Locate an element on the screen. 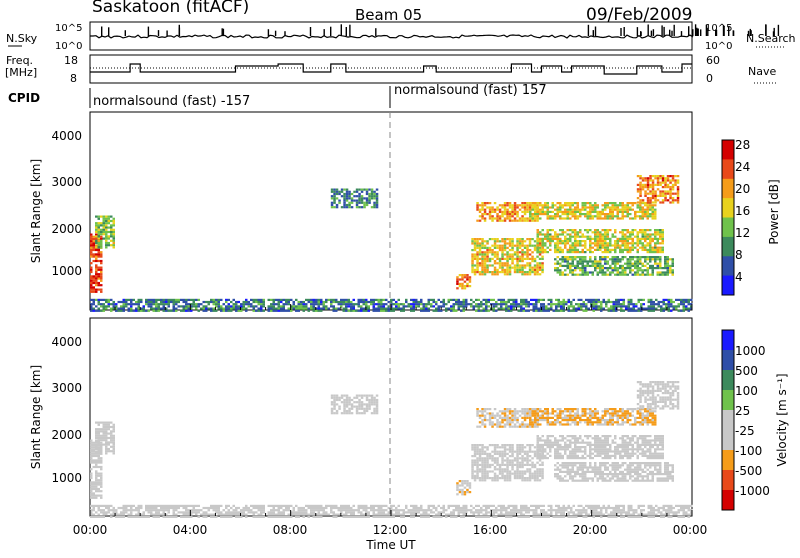 The width and height of the screenshot is (800, 558). noise-frame is located at coordinates (391, 36).